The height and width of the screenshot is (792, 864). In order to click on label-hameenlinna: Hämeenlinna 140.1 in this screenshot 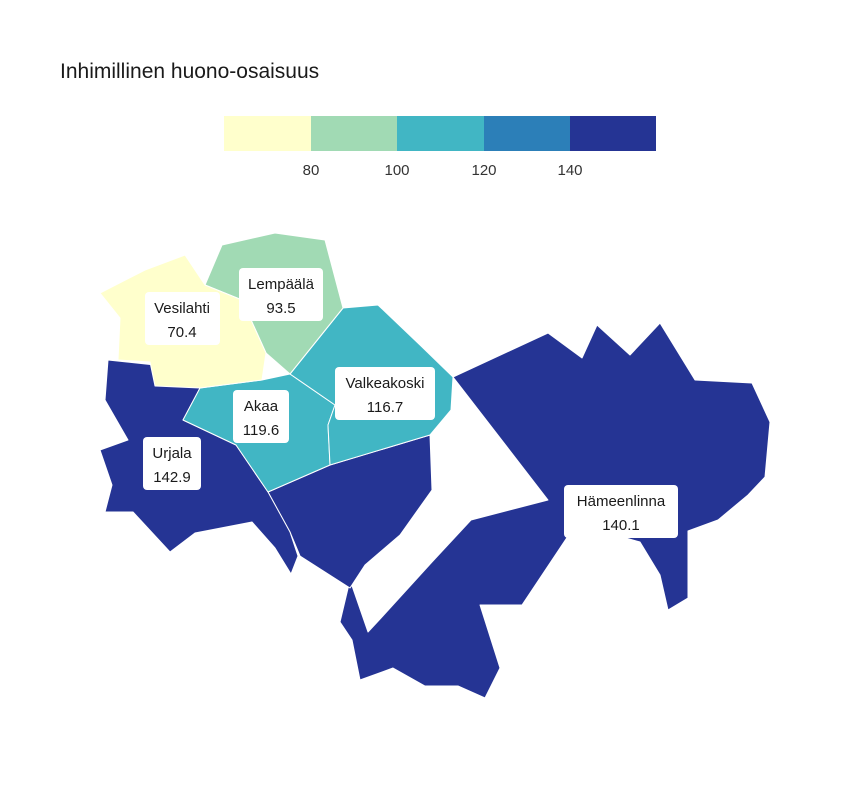, I will do `click(621, 511)`.